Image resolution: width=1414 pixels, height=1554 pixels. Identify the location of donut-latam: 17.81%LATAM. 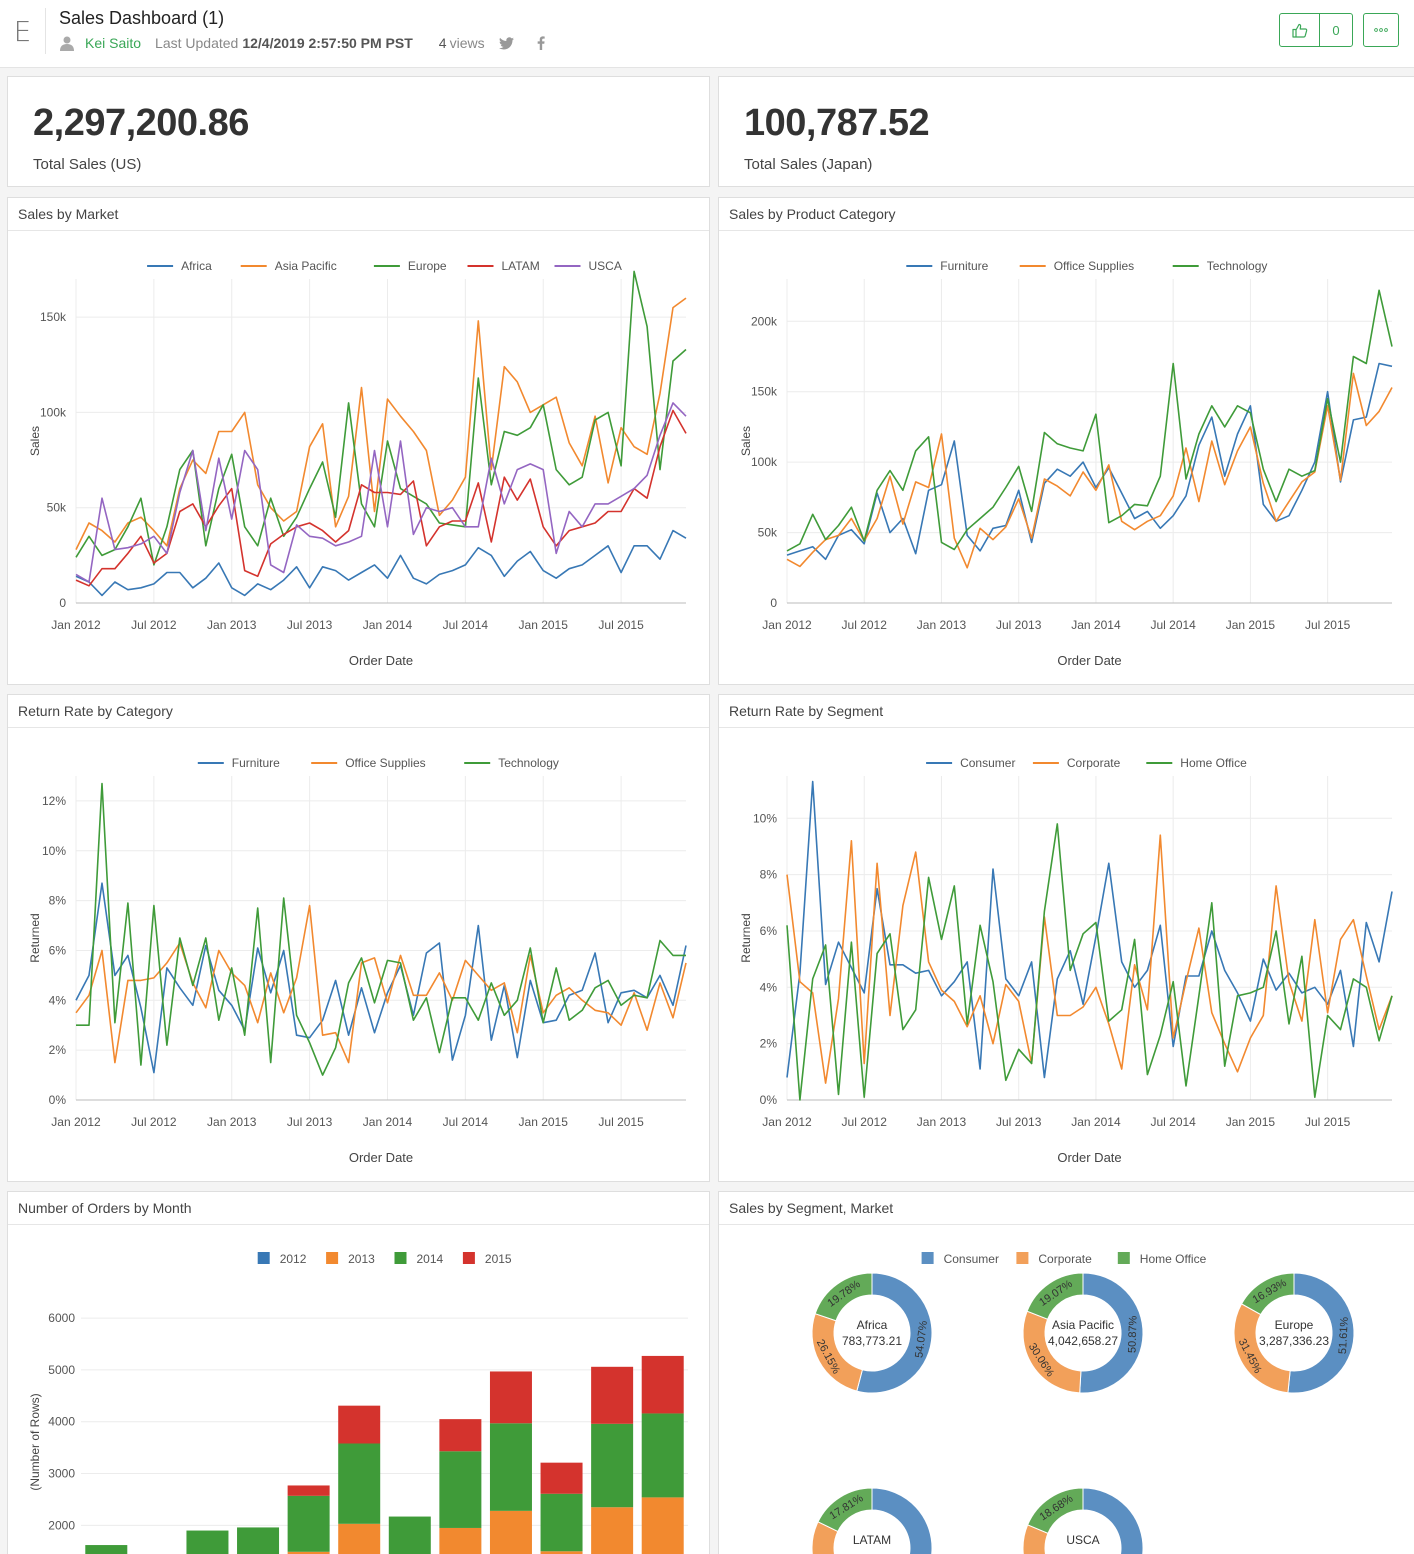
(872, 1520).